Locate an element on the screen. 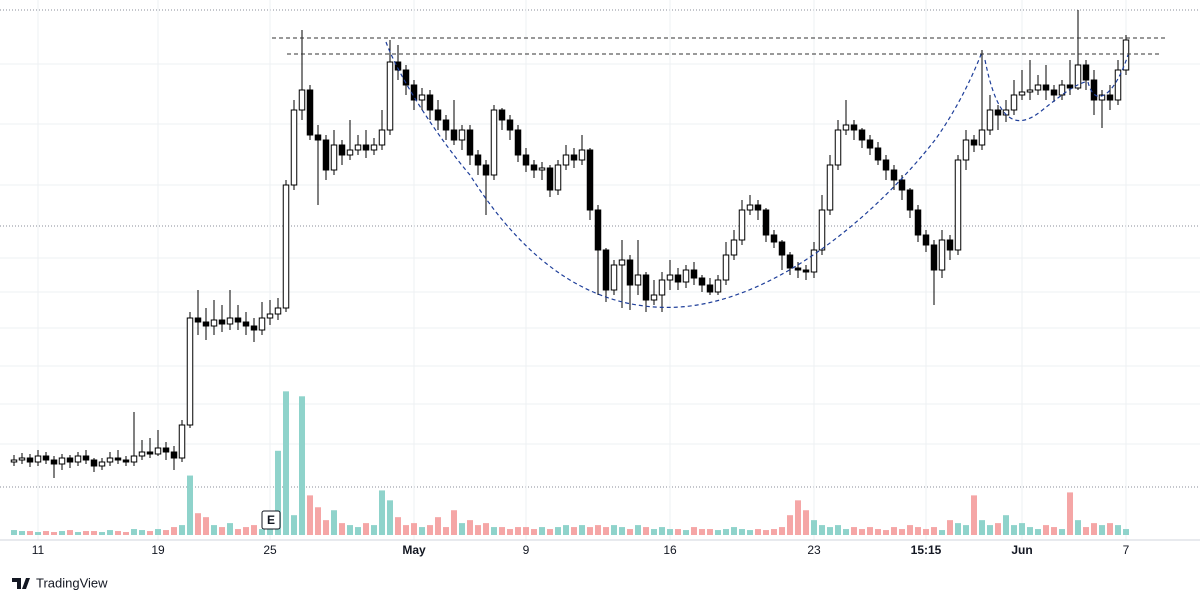 The image size is (1200, 603). x-tick-label: May is located at coordinates (414, 550).